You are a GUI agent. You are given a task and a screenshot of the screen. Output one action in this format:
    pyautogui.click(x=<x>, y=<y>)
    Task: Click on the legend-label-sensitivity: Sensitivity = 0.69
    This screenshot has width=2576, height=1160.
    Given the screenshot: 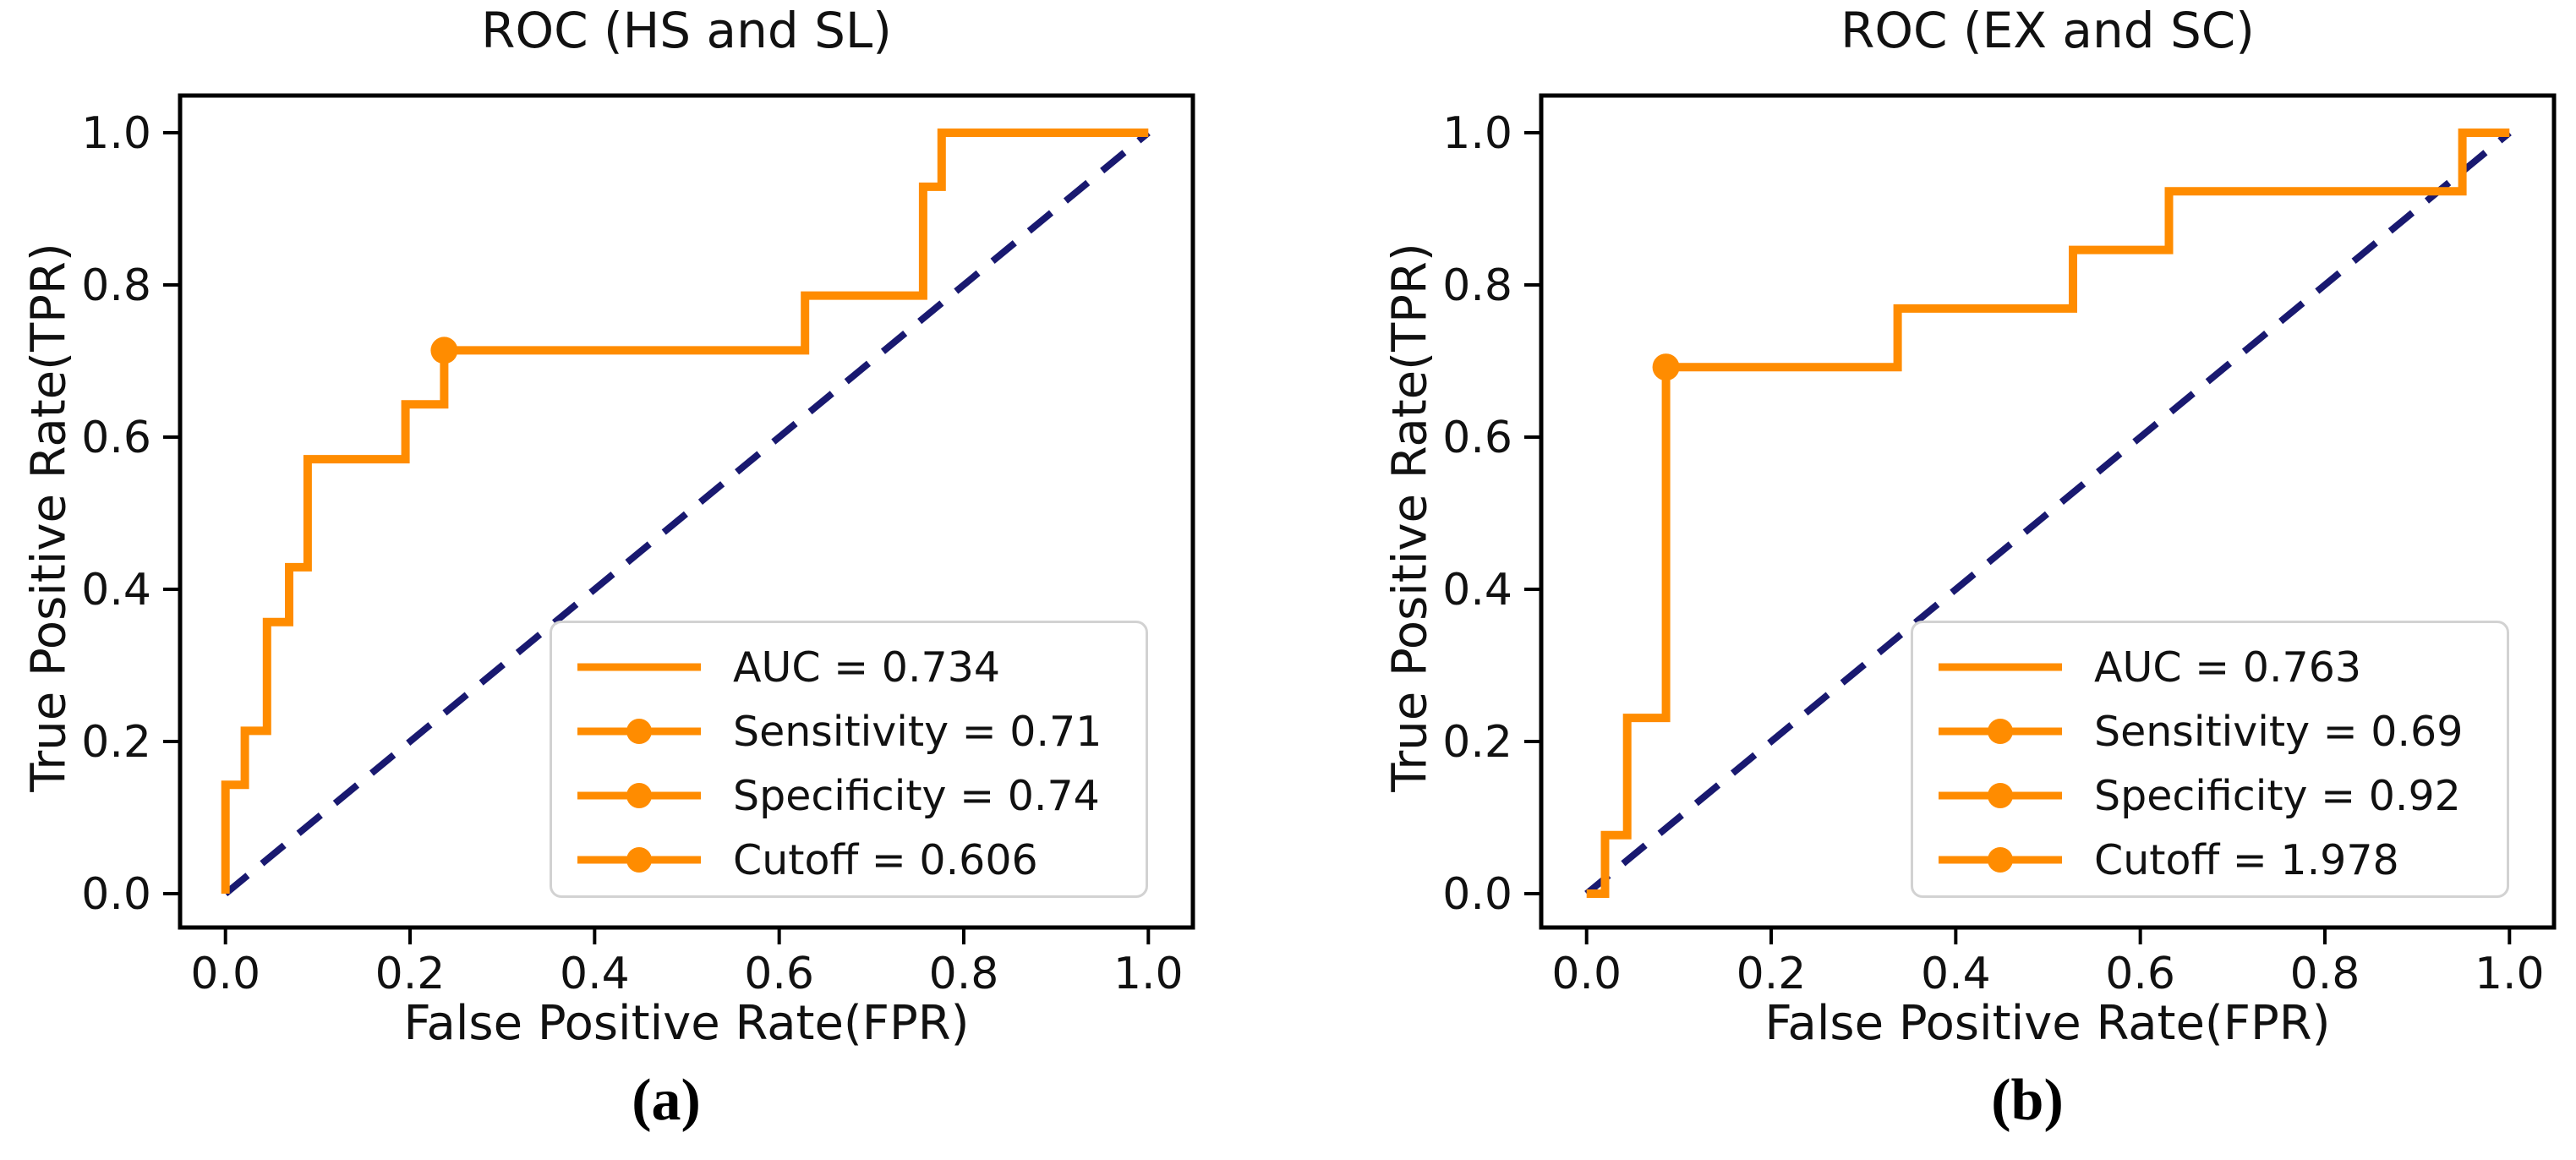 What is the action you would take?
    pyautogui.click(x=2279, y=731)
    